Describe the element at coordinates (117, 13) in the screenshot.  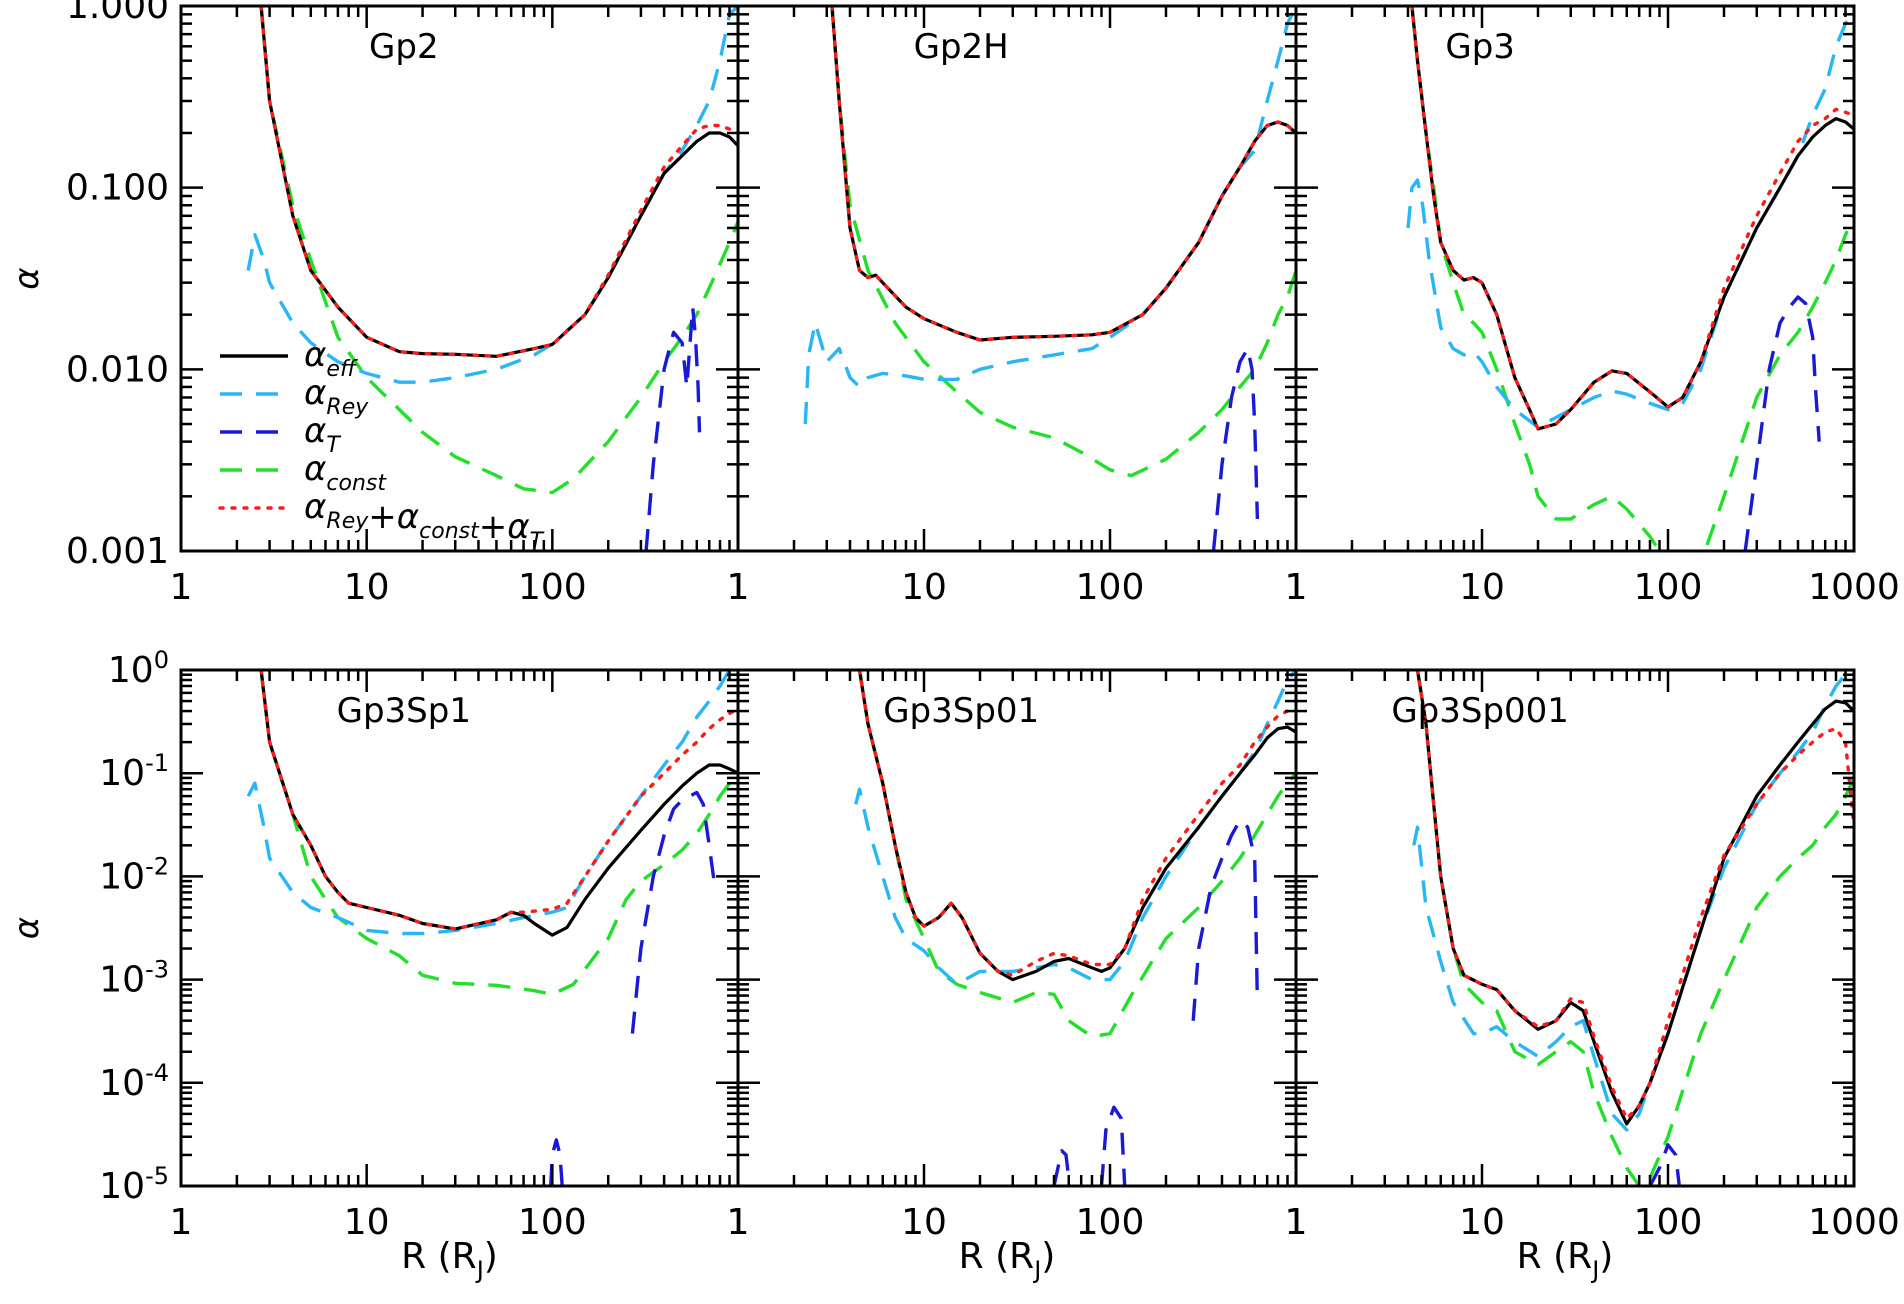
I see `y-tick-label: 1.000` at that location.